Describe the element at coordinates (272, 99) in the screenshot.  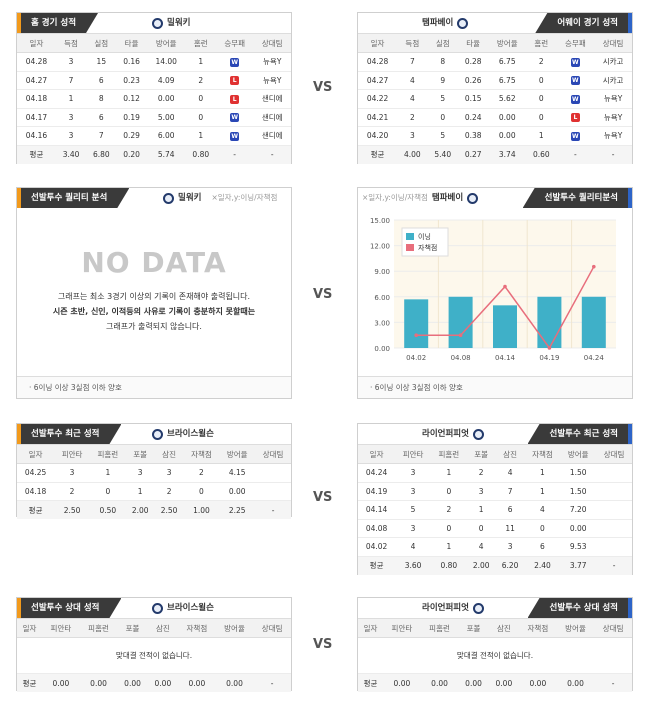
I see `table-cell: 샌디에` at that location.